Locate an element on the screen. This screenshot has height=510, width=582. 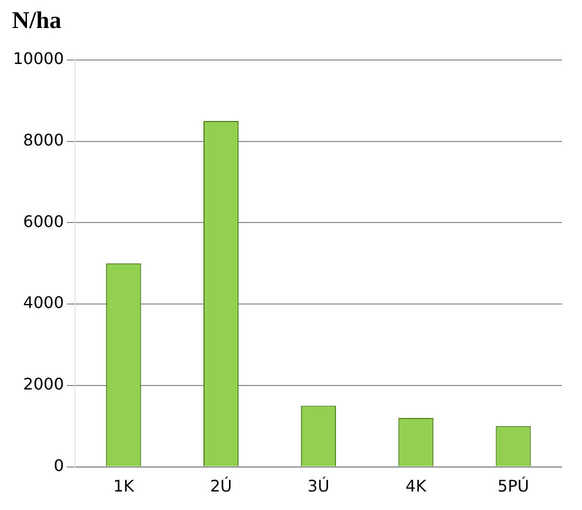
x-tick-label: 5PÚ is located at coordinates (514, 486).